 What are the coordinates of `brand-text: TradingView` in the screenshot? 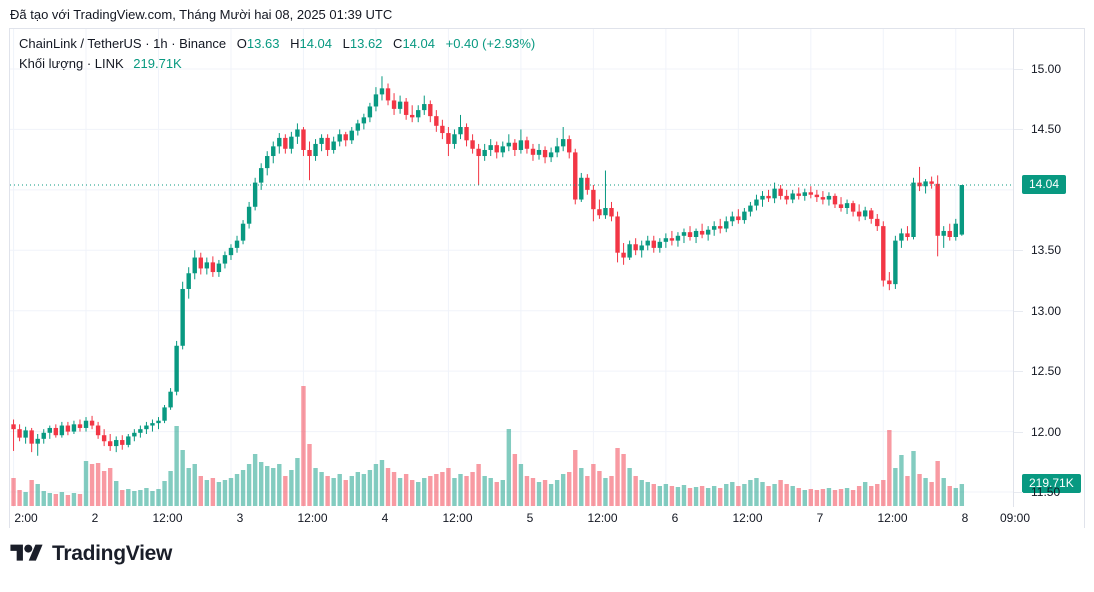 It's located at (112, 553).